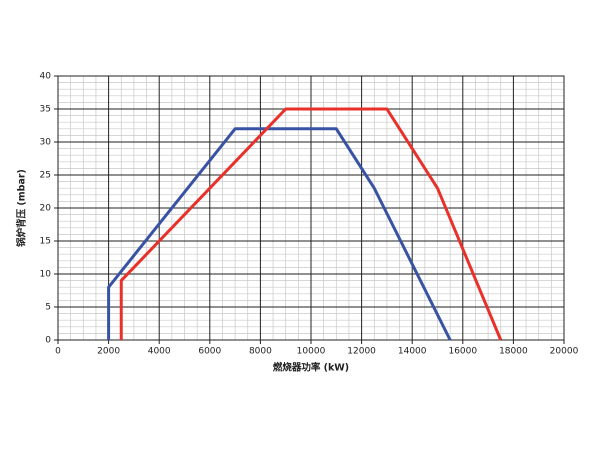 This screenshot has height=450, width=600. I want to click on y-tick-label: 30, so click(46, 143).